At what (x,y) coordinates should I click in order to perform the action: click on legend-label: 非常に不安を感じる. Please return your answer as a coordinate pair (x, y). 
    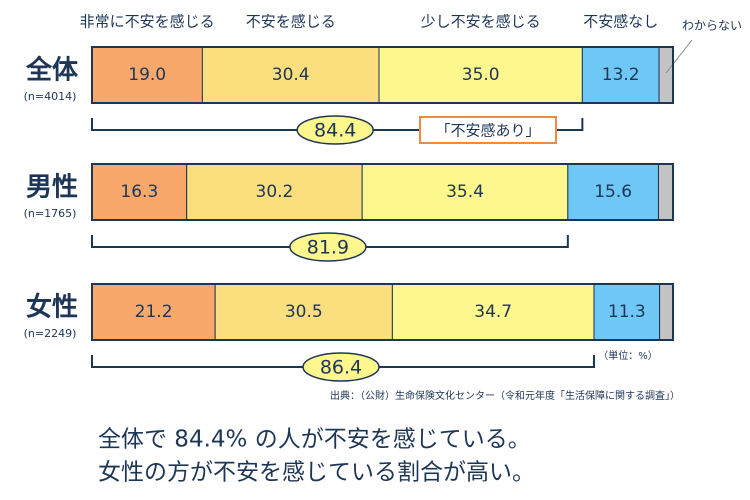
    Looking at the image, I should click on (147, 22).